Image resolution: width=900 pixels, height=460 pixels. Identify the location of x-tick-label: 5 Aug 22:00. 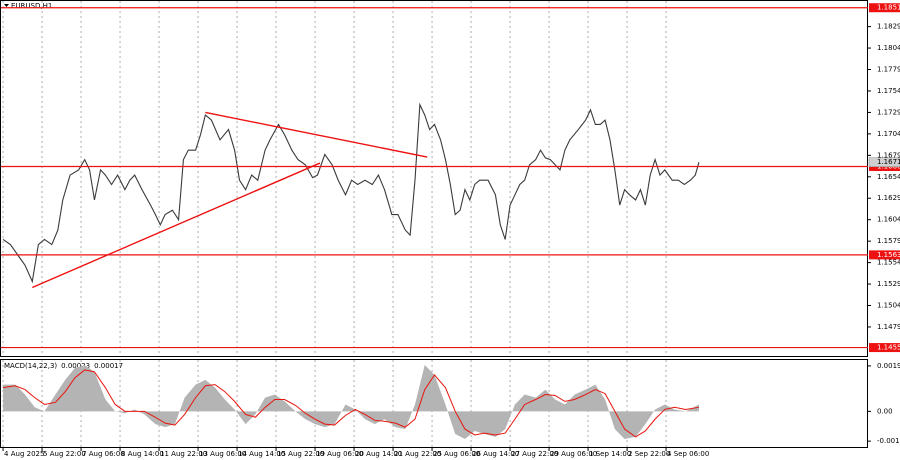
(64, 454).